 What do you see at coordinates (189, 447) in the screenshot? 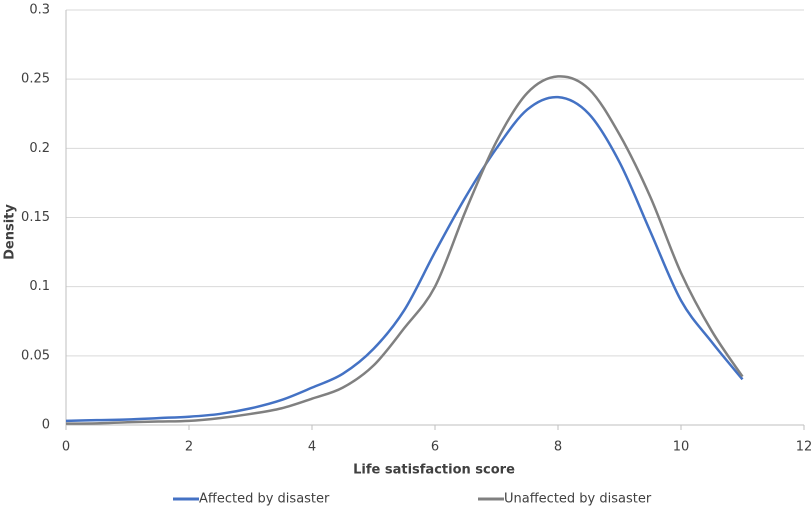
I see `x-tick-label: 2` at bounding box center [189, 447].